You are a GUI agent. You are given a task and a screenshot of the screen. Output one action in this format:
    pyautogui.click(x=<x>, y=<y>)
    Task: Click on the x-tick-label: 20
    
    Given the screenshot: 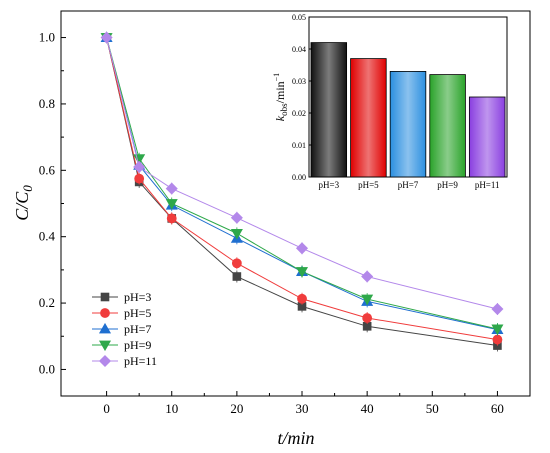 What is the action you would take?
    pyautogui.click(x=236, y=408)
    